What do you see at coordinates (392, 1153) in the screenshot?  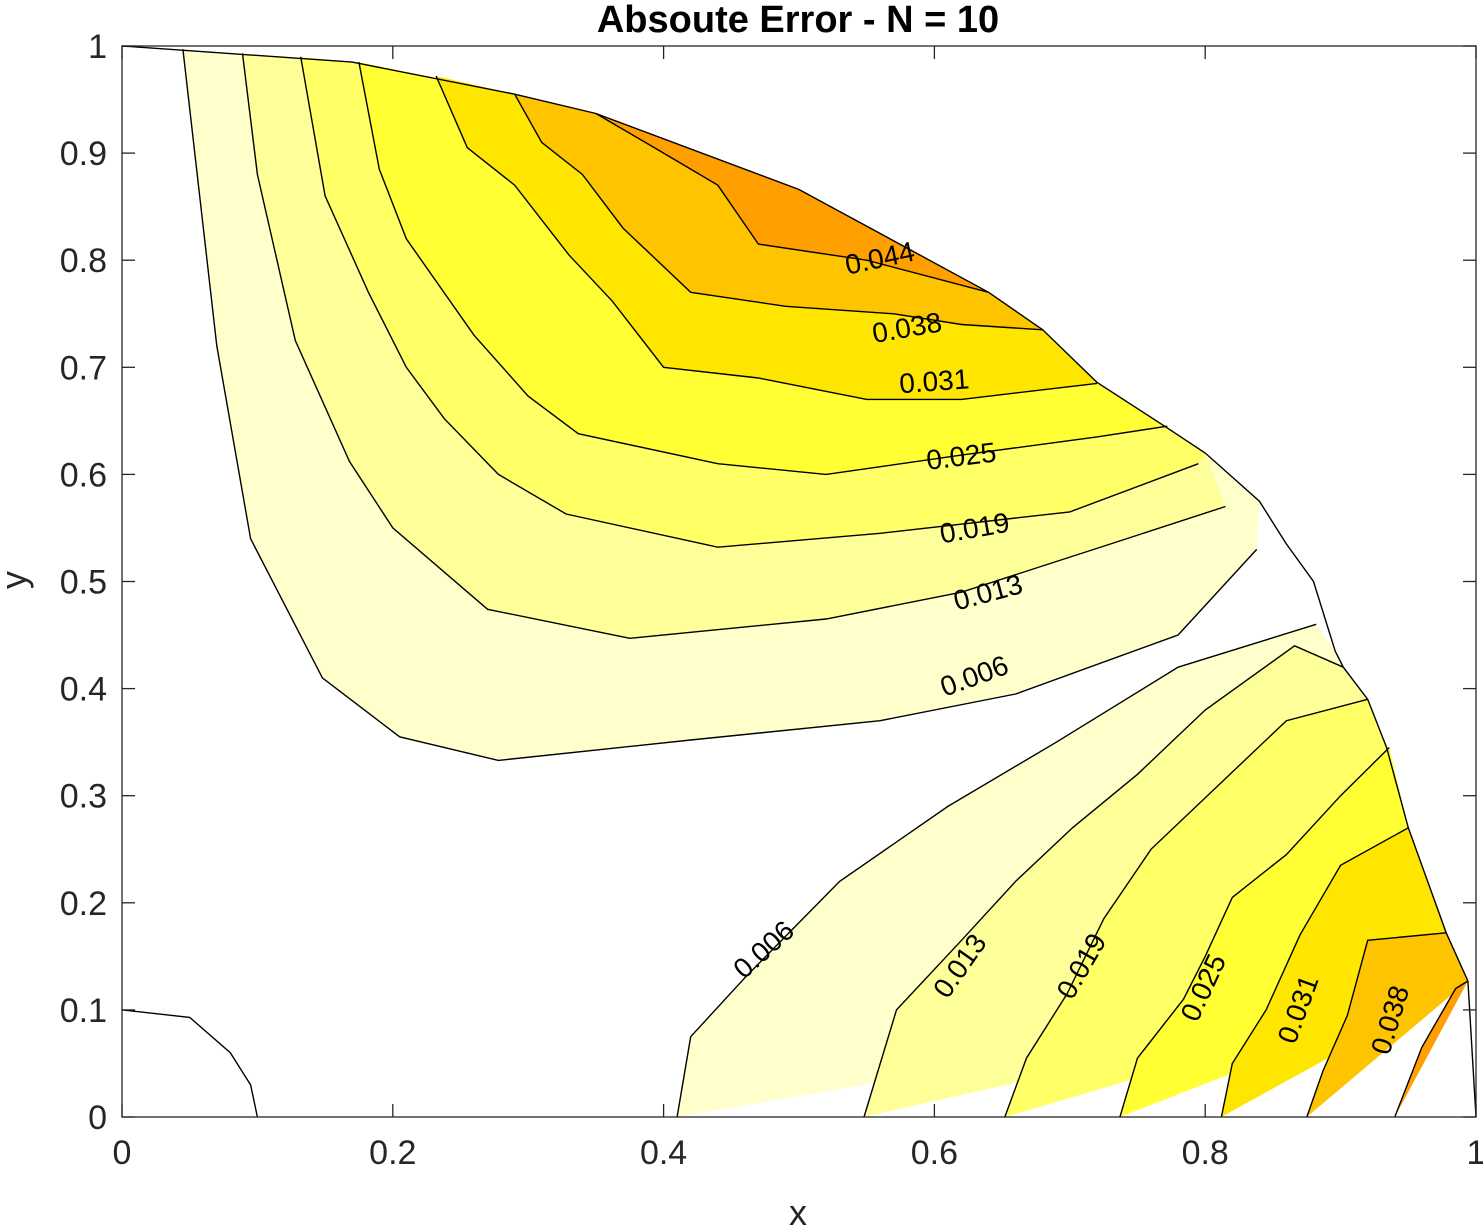 I see `x-tick-label: 0.2` at bounding box center [392, 1153].